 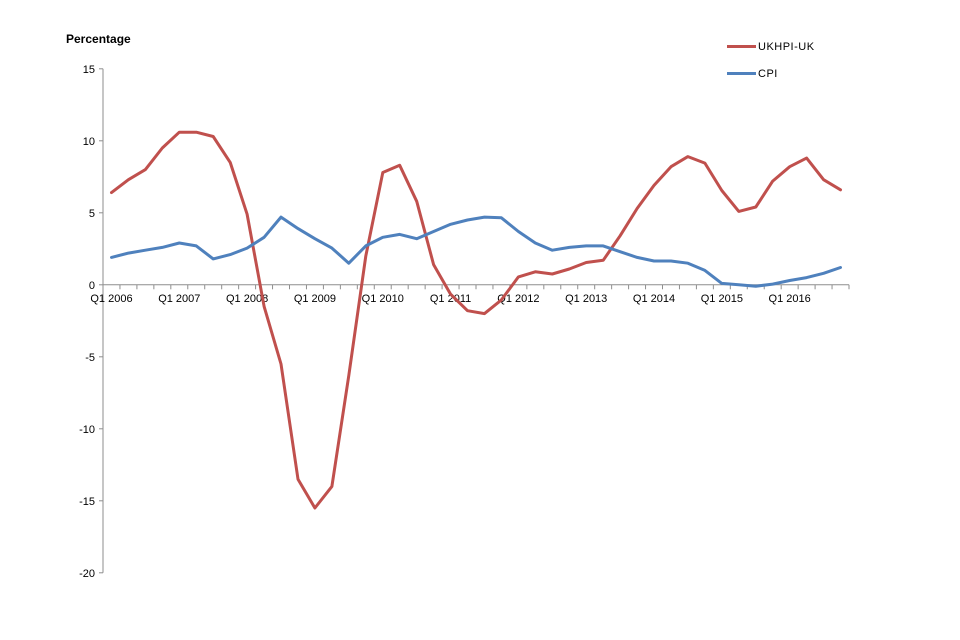 What do you see at coordinates (741, 73) in the screenshot?
I see `cpi-legend-line-swatch` at bounding box center [741, 73].